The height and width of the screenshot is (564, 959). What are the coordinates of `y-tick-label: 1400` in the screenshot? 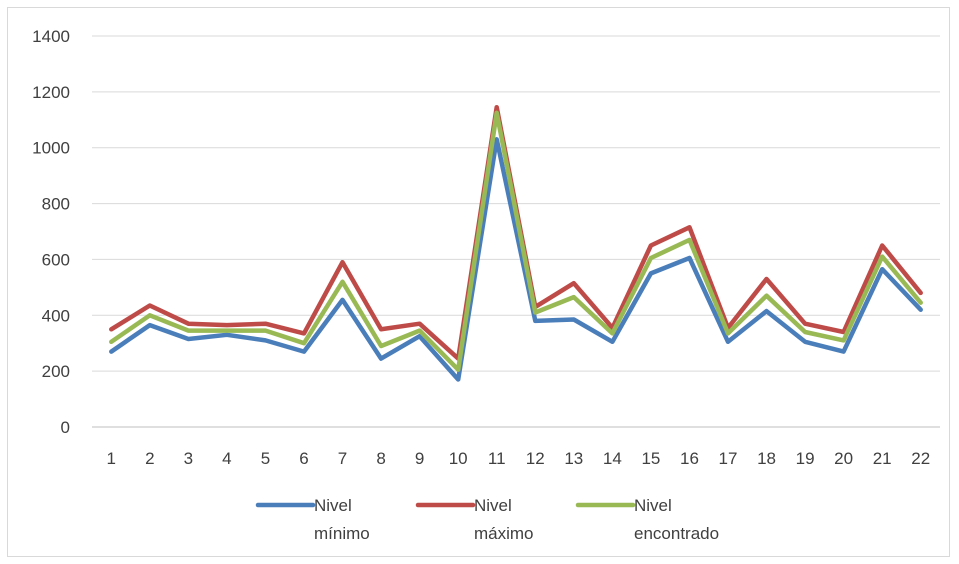 It's located at (51, 36).